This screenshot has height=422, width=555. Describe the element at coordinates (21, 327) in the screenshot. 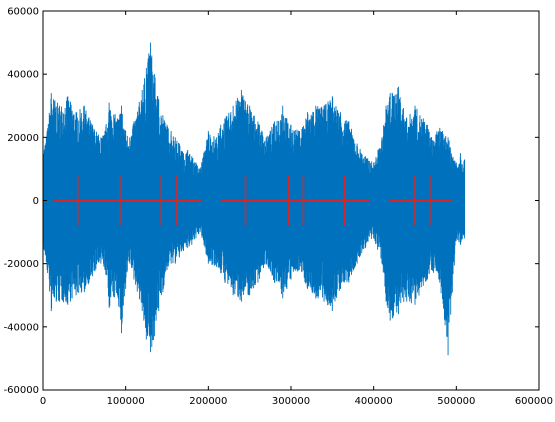

I see `y-tick-label: -40000` at that location.